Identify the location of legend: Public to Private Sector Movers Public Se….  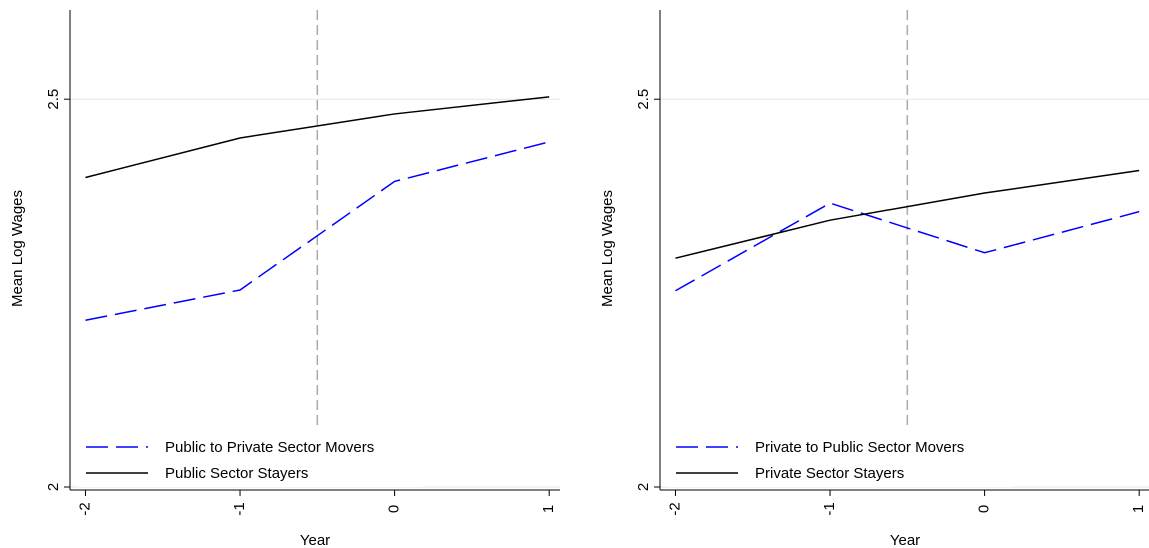
(250, 457).